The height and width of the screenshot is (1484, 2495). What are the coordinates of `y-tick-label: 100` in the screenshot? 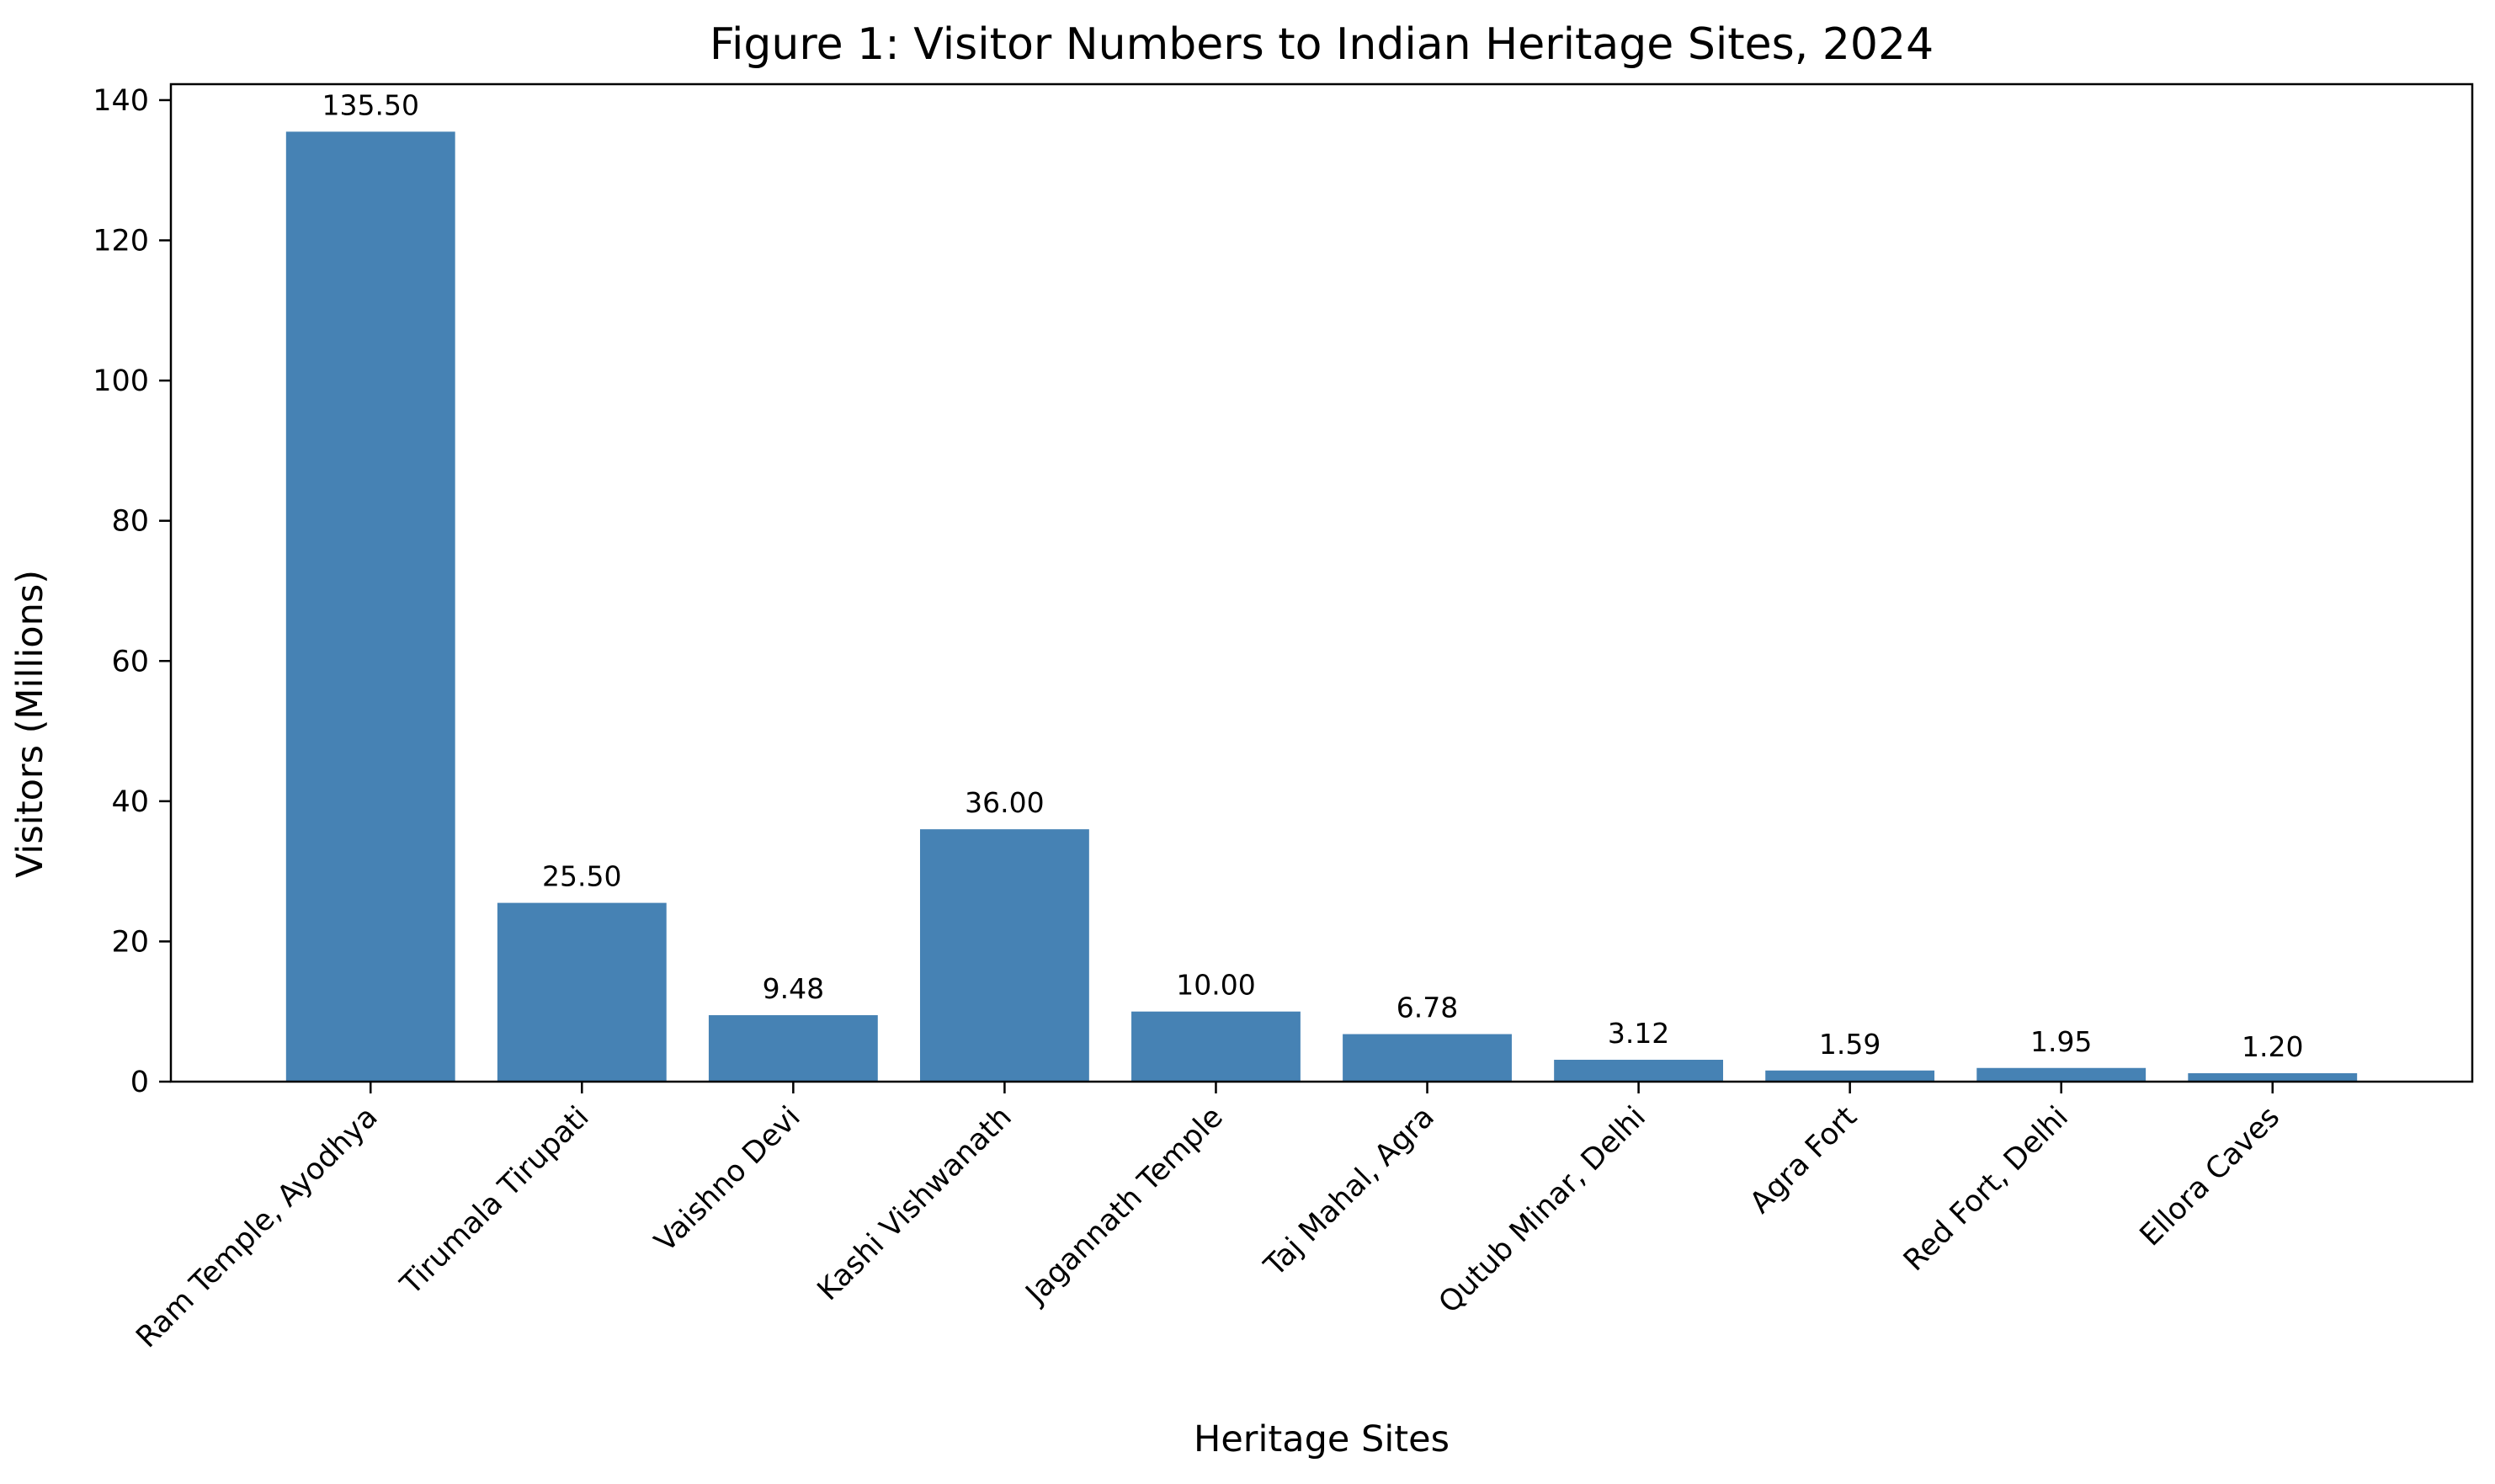 It's located at (121, 381).